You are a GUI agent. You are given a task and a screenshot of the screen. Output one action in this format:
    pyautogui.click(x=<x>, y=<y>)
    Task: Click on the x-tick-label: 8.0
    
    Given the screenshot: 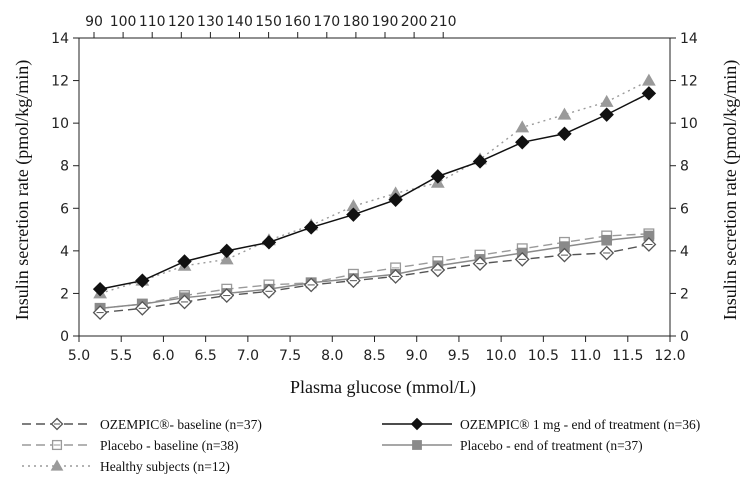 What is the action you would take?
    pyautogui.click(x=332, y=356)
    